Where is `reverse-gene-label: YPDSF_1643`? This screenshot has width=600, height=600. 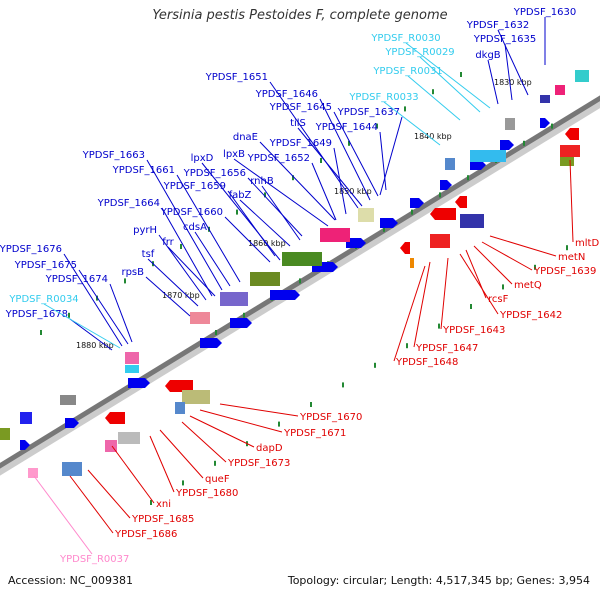 reverse-gene-label: YPDSF_1643 is located at coordinates (473, 330).